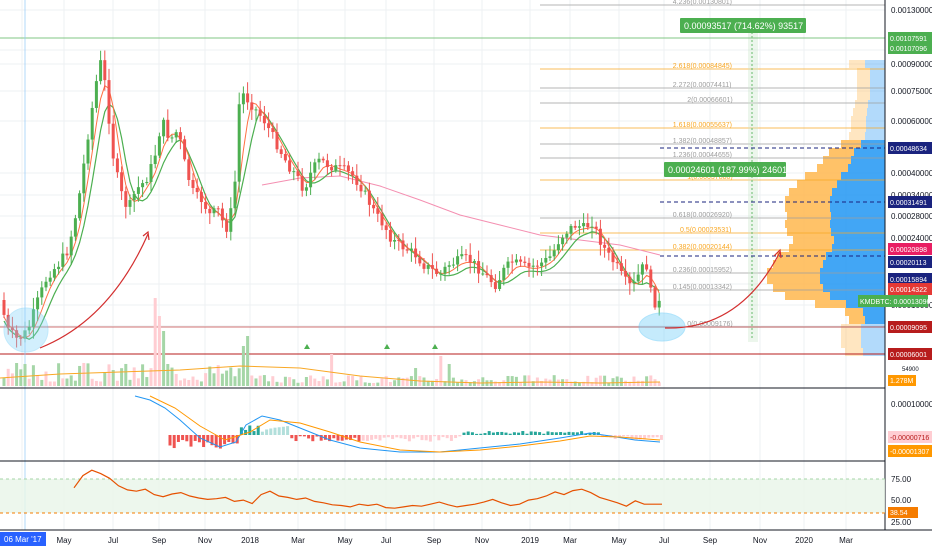  What do you see at coordinates (899, 513) in the screenshot?
I see `rsi-tag-label: 38.54` at bounding box center [899, 513].